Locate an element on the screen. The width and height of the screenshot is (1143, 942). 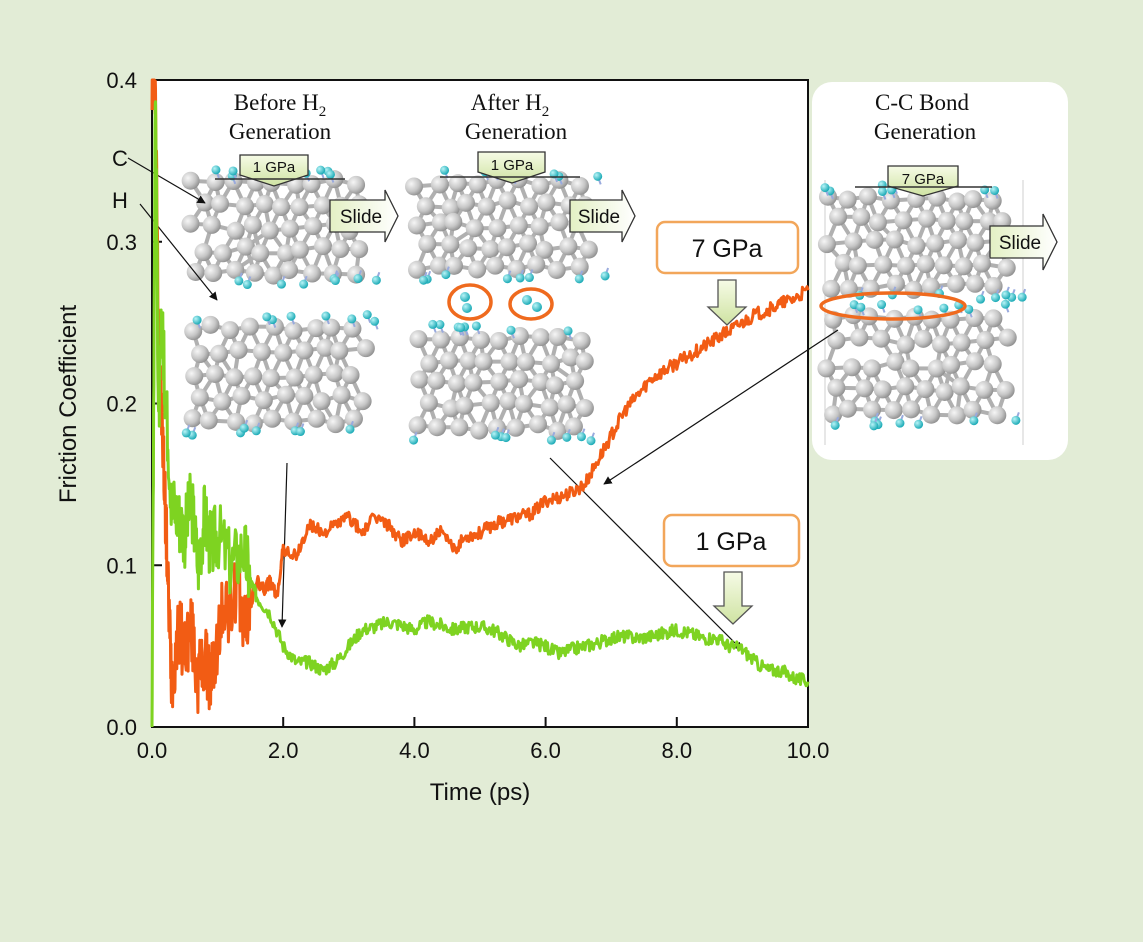
x-tick-label: 0.0 is located at coordinates (152, 750).